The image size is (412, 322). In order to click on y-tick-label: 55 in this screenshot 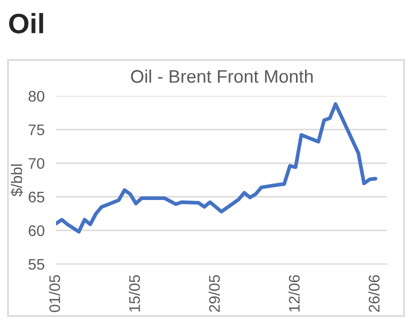, I will do `click(36, 264)`.